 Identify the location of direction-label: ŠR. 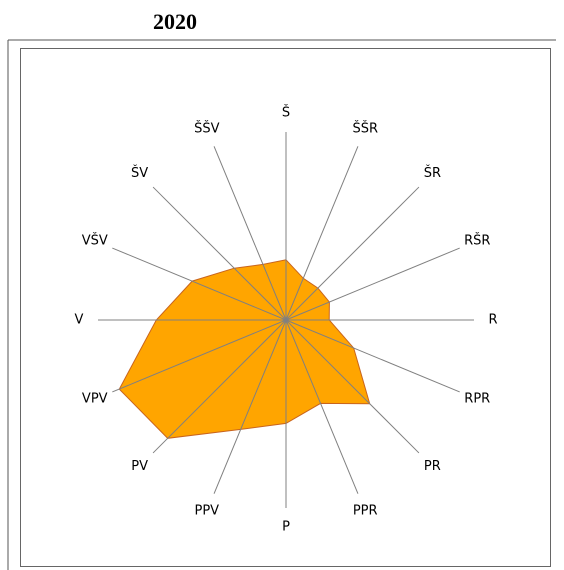
(432, 173).